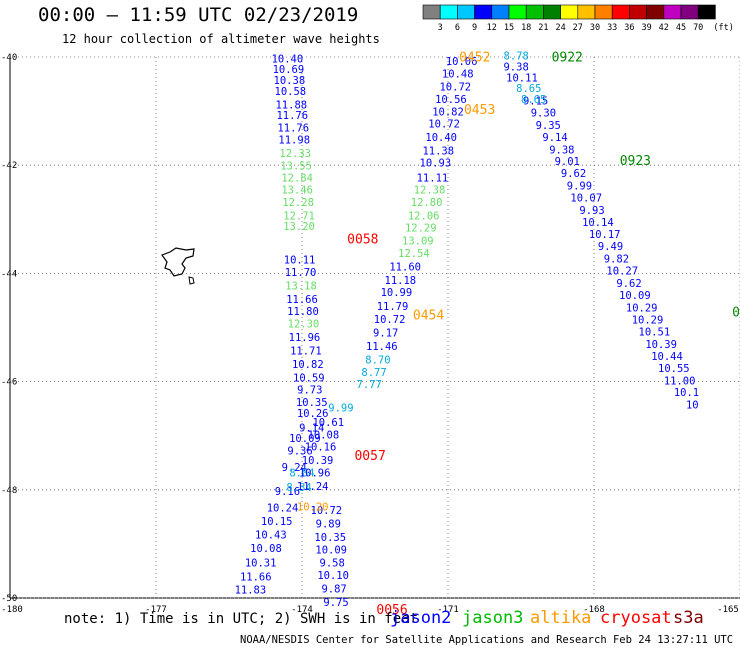  Describe the element at coordinates (458, 75) in the screenshot. I see `wave-height-value: 10.48` at that location.